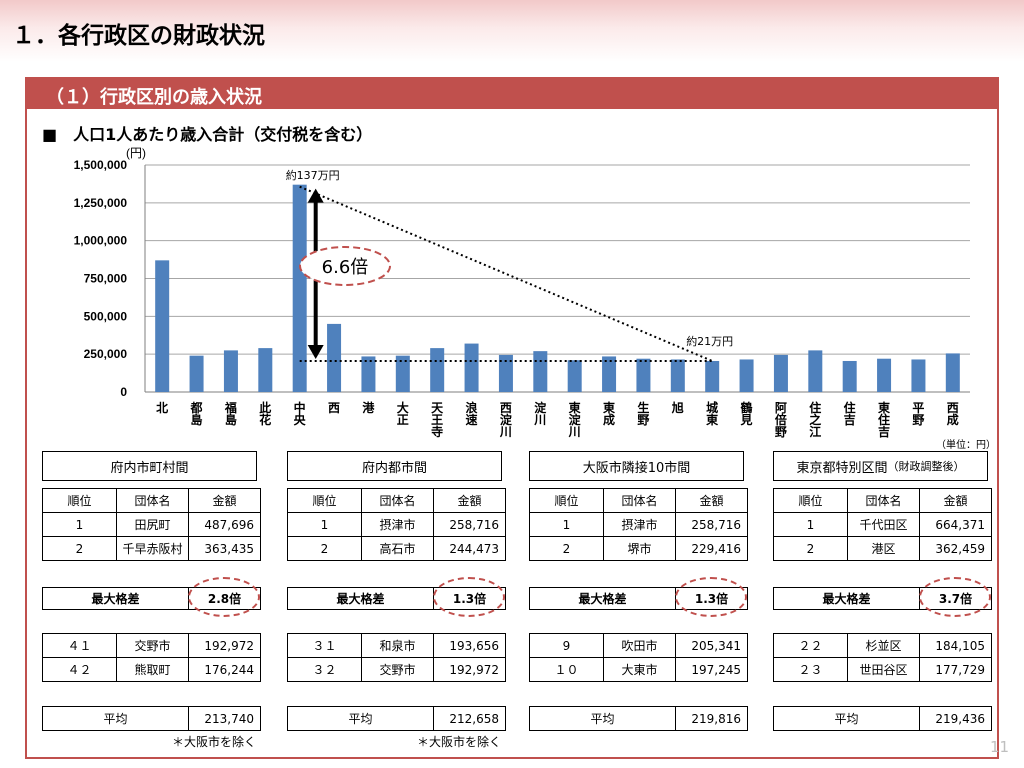  I want to click on x-tick-label: 西淀川, so click(506, 420).